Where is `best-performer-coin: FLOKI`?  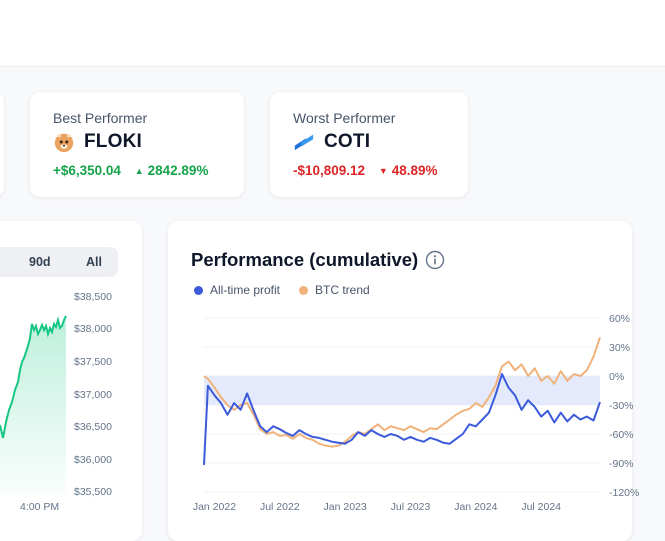 best-performer-coin: FLOKI is located at coordinates (113, 141).